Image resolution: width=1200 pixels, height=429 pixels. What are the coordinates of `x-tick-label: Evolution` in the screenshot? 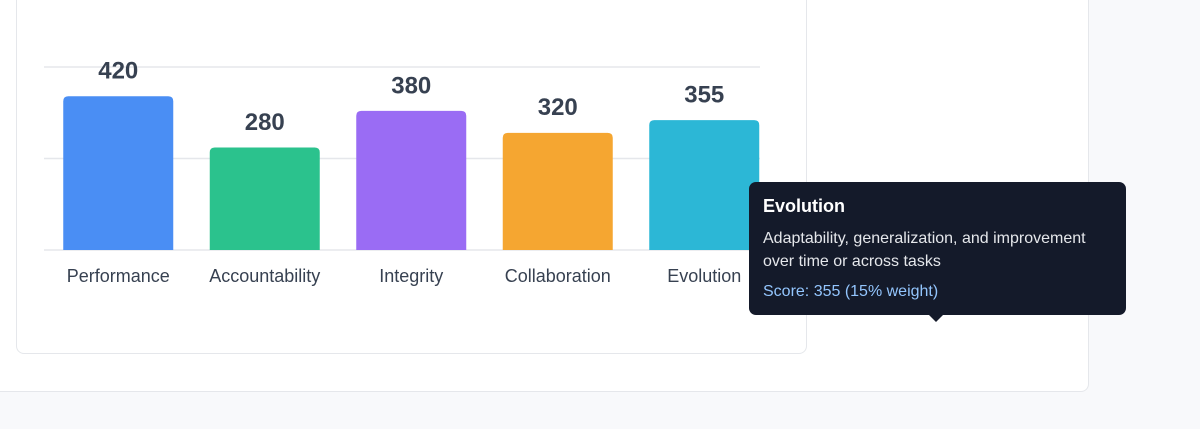 It's located at (704, 276).